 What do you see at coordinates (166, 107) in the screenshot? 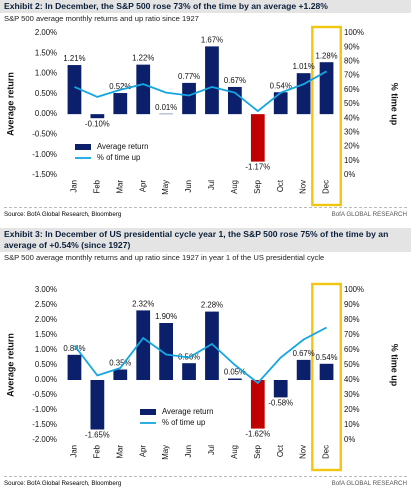
I see `value-label: 0.01%` at bounding box center [166, 107].